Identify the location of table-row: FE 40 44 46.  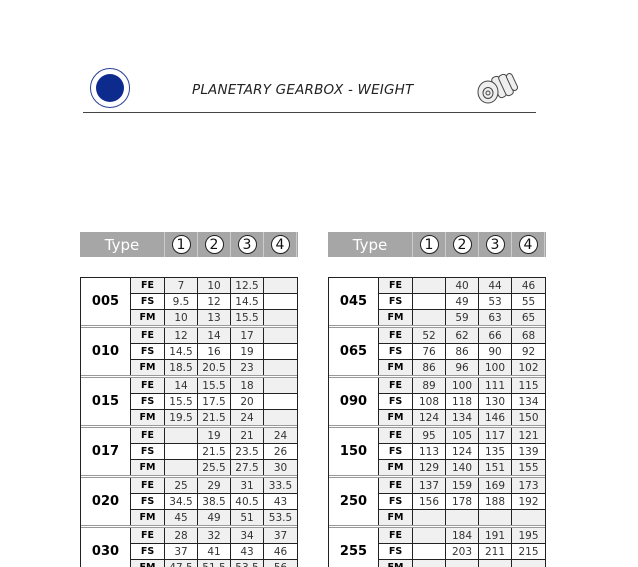
(462, 285).